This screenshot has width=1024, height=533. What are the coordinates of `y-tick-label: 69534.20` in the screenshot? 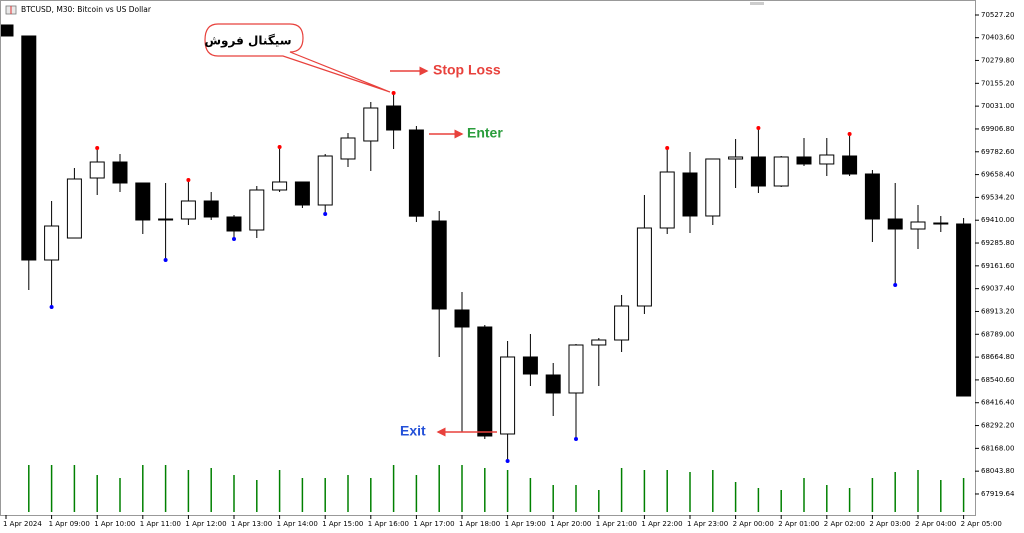 It's located at (997, 197).